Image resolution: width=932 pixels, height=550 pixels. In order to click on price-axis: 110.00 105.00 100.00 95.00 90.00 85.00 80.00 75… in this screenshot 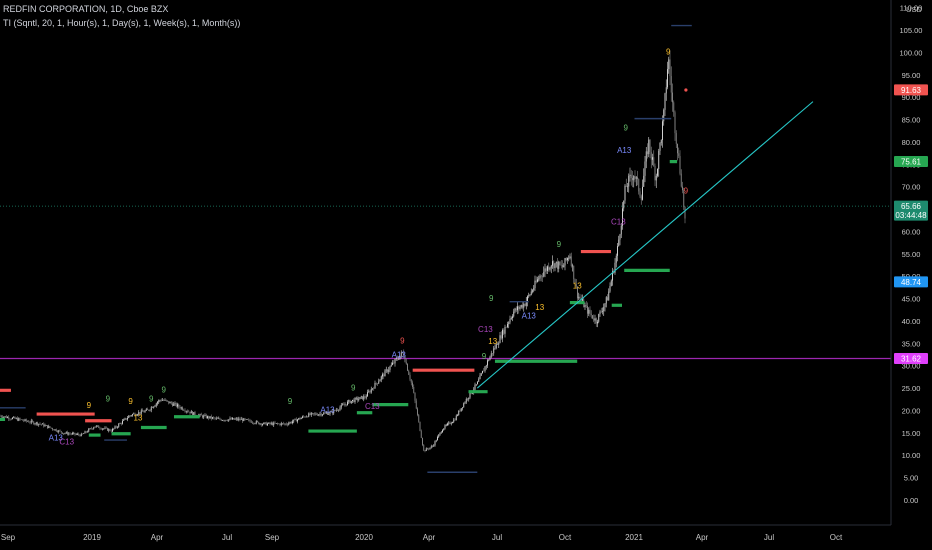, I will do `click(911, 275)`.